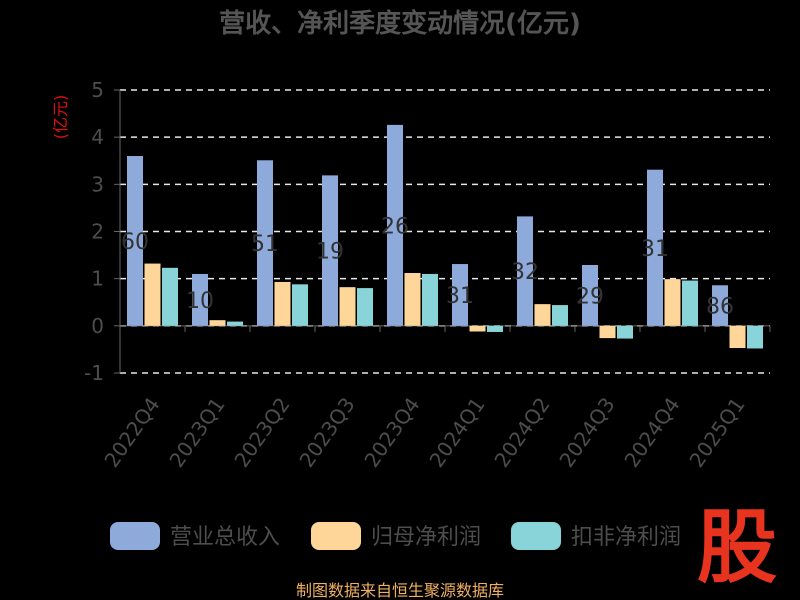 The width and height of the screenshot is (800, 600). I want to click on bar-3-2023Q3, so click(365, 307).